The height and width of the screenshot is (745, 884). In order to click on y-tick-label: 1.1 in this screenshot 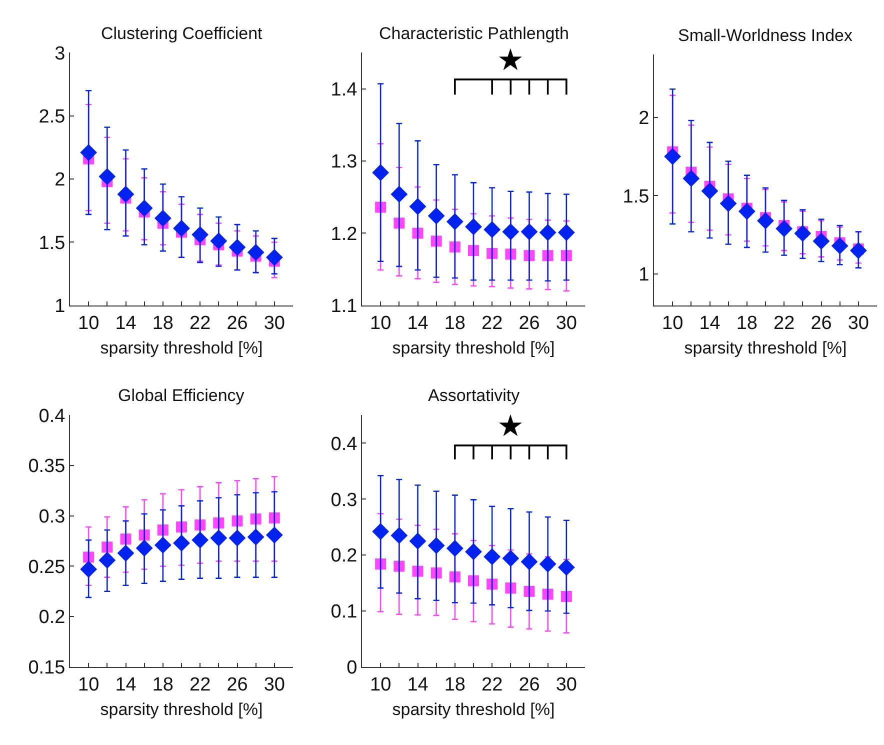, I will do `click(344, 307)`.